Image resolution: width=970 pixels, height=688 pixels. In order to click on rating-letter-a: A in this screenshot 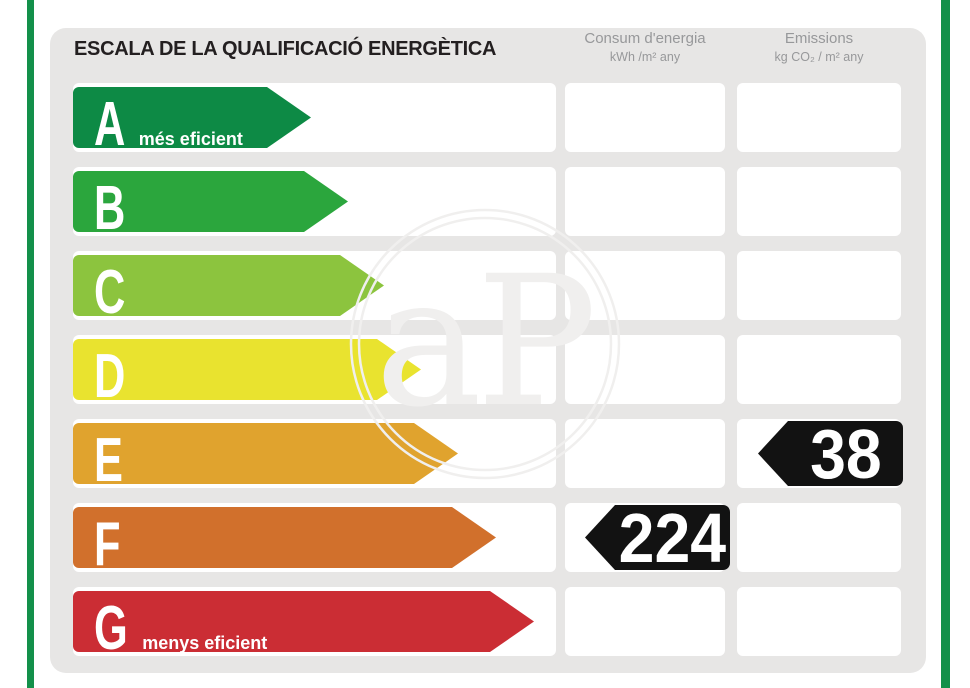, I will do `click(110, 124)`.